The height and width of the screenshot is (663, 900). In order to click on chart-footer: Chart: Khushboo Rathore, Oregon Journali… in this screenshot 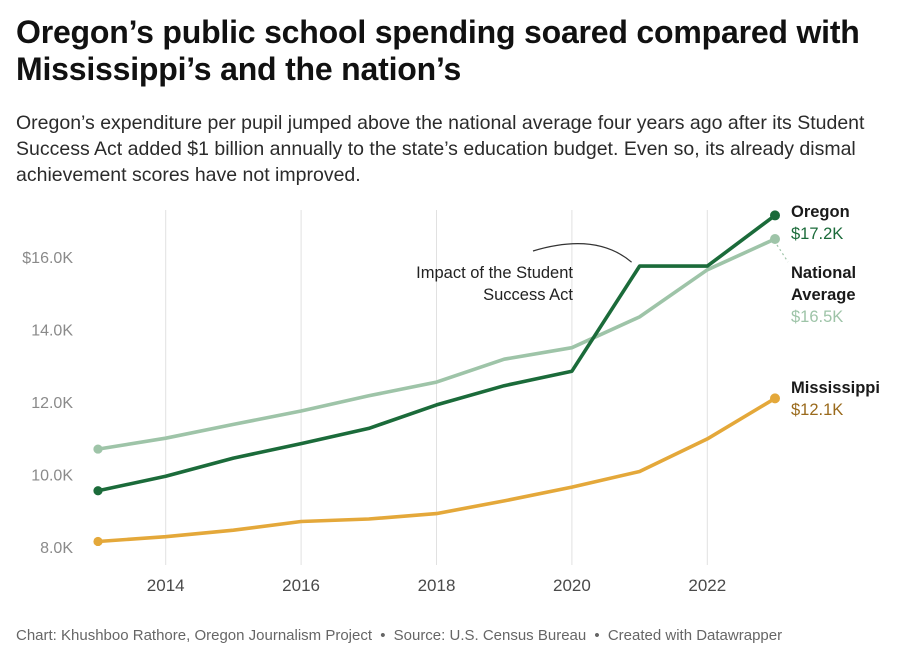, I will do `click(451, 636)`.